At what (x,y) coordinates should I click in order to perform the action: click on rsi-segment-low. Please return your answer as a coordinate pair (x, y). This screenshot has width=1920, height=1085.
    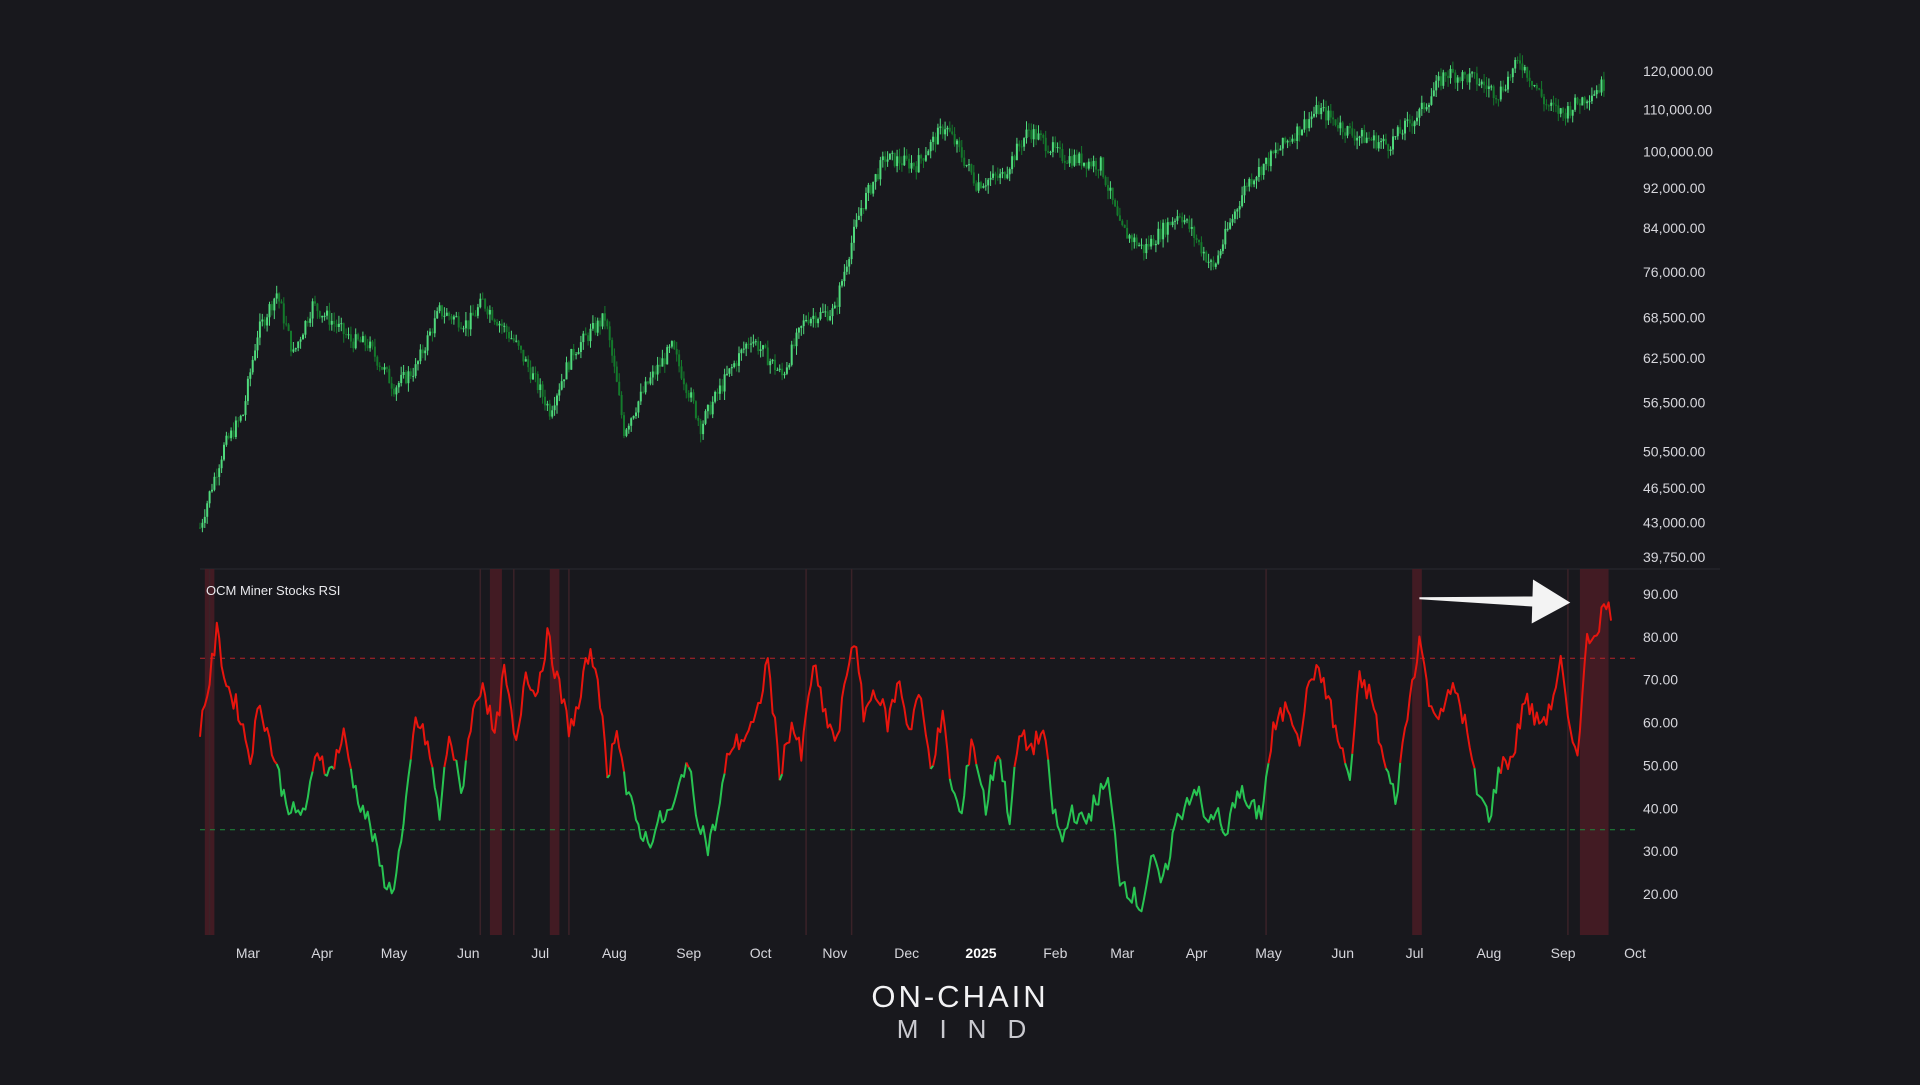
    Looking at the image, I should click on (461, 776).